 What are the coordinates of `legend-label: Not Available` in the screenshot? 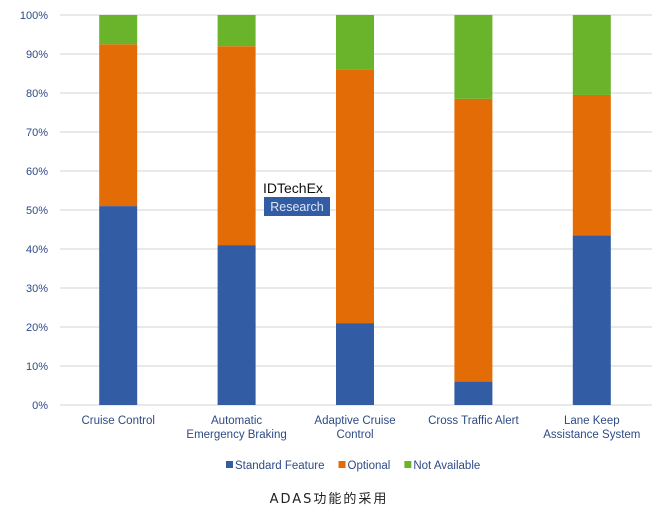 It's located at (446, 466).